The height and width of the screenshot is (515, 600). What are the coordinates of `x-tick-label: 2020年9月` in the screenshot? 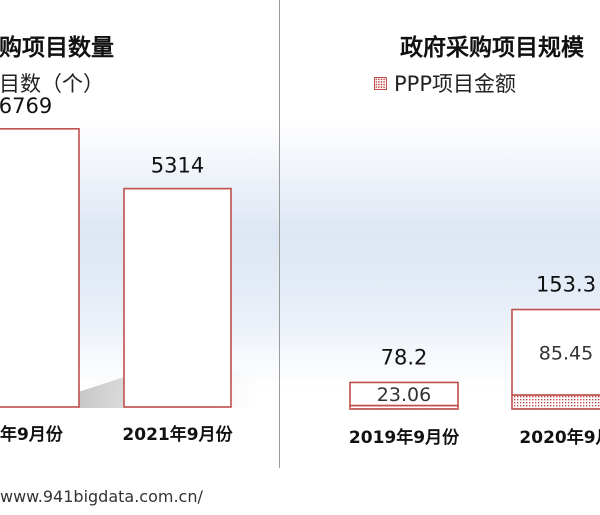 It's located at (559, 437).